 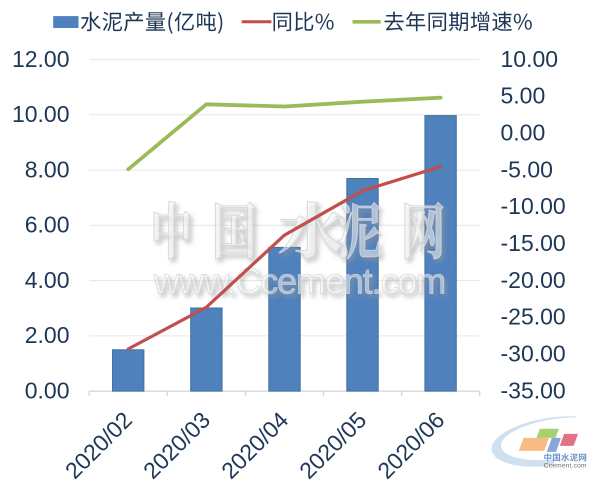 What do you see at coordinates (533, 317) in the screenshot?
I see `svg-text: -25.00` at bounding box center [533, 317].